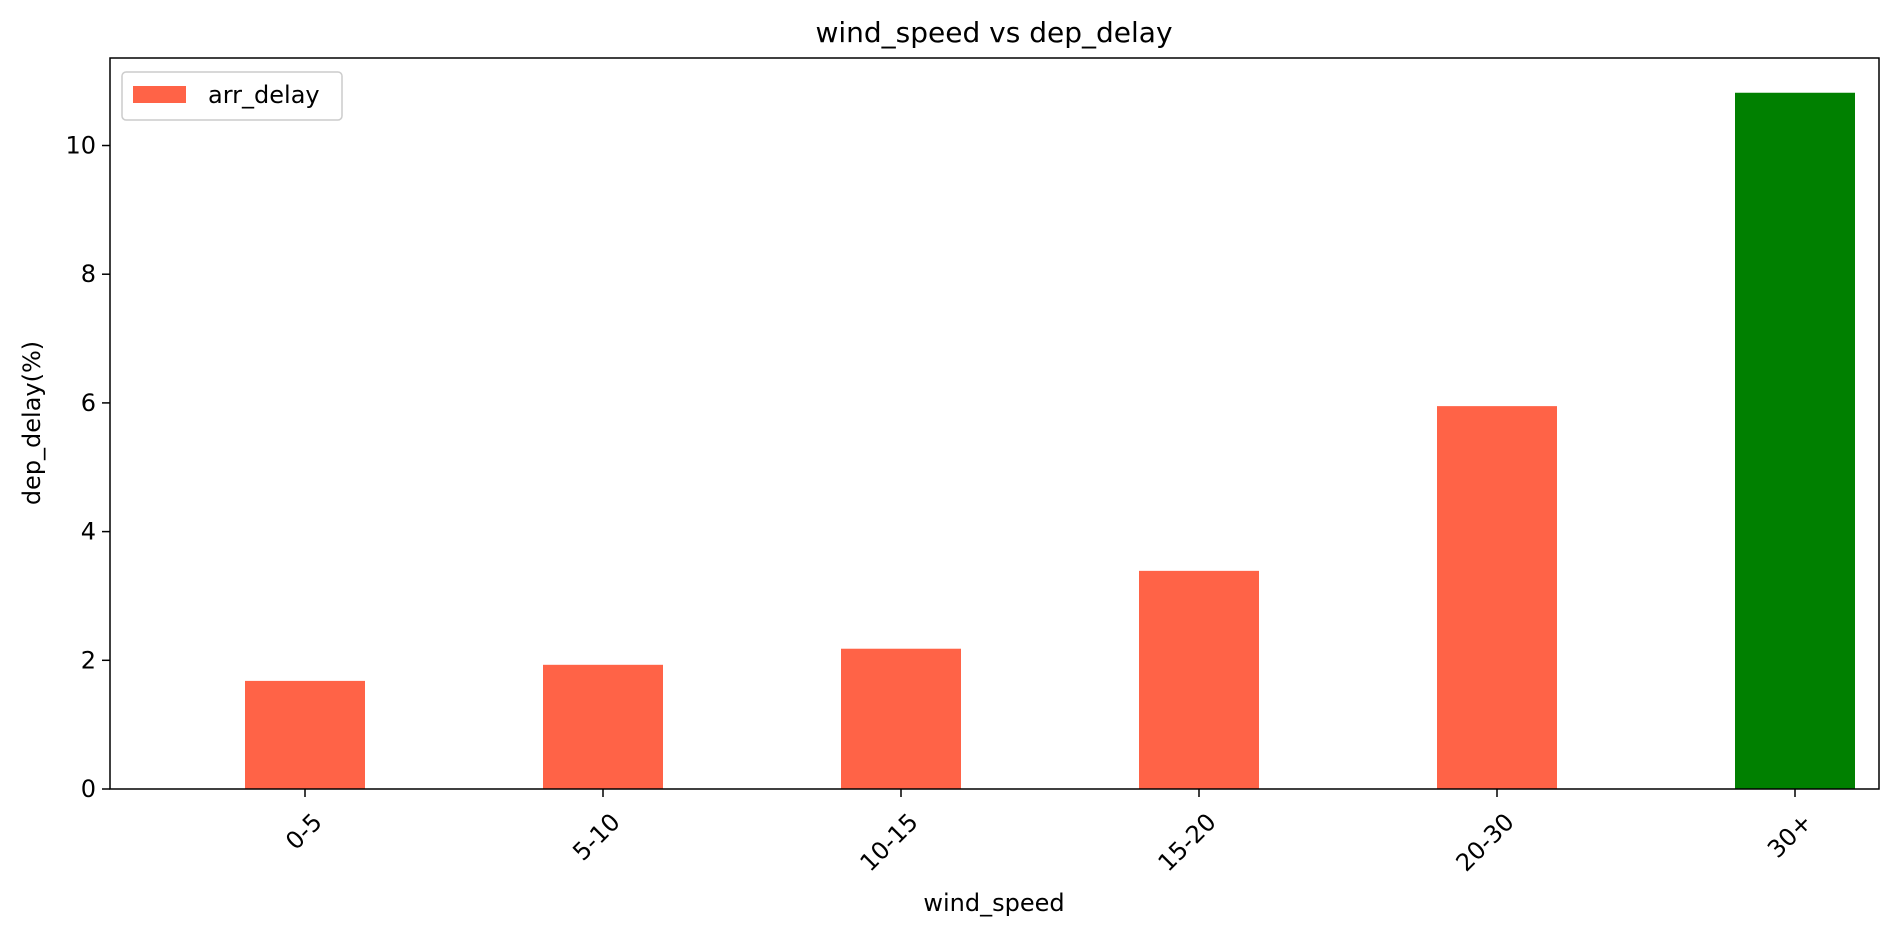 This screenshot has height=937, width=1898. Describe the element at coordinates (87, 467) in the screenshot. I see `y-axis-ticks: 0 2 4 6 8 10` at that location.